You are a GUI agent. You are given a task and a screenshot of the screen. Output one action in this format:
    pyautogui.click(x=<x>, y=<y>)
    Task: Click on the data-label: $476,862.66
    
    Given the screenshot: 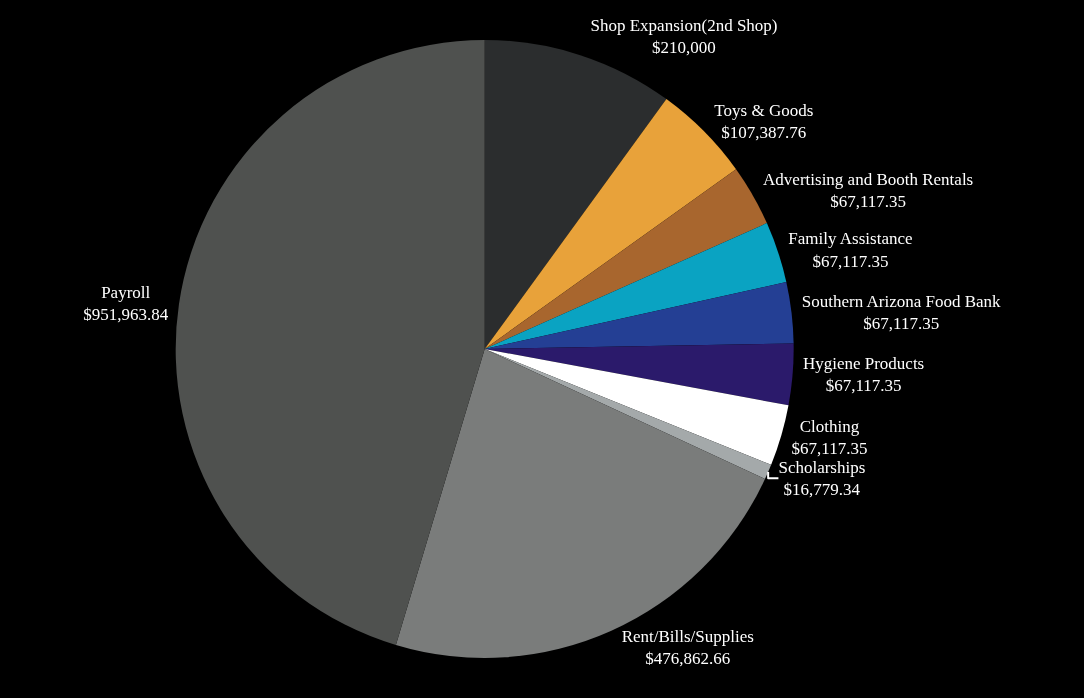 What is the action you would take?
    pyautogui.click(x=688, y=659)
    